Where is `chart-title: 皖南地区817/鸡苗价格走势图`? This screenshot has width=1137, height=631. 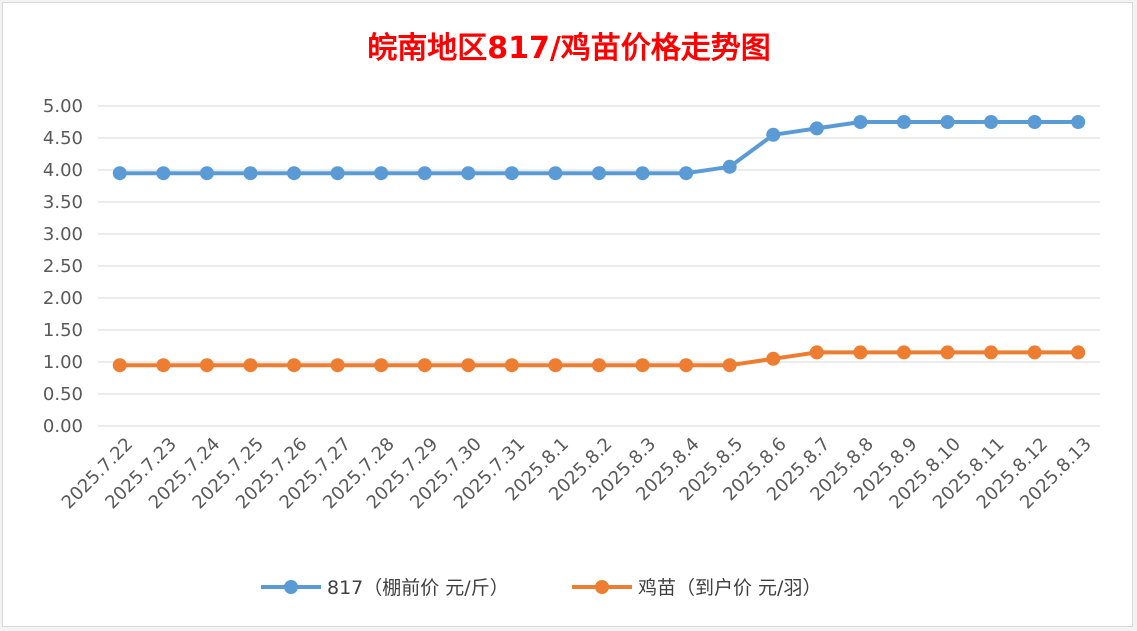 chart-title: 皖南地区817/鸡苗价格走势图 is located at coordinates (569, 48).